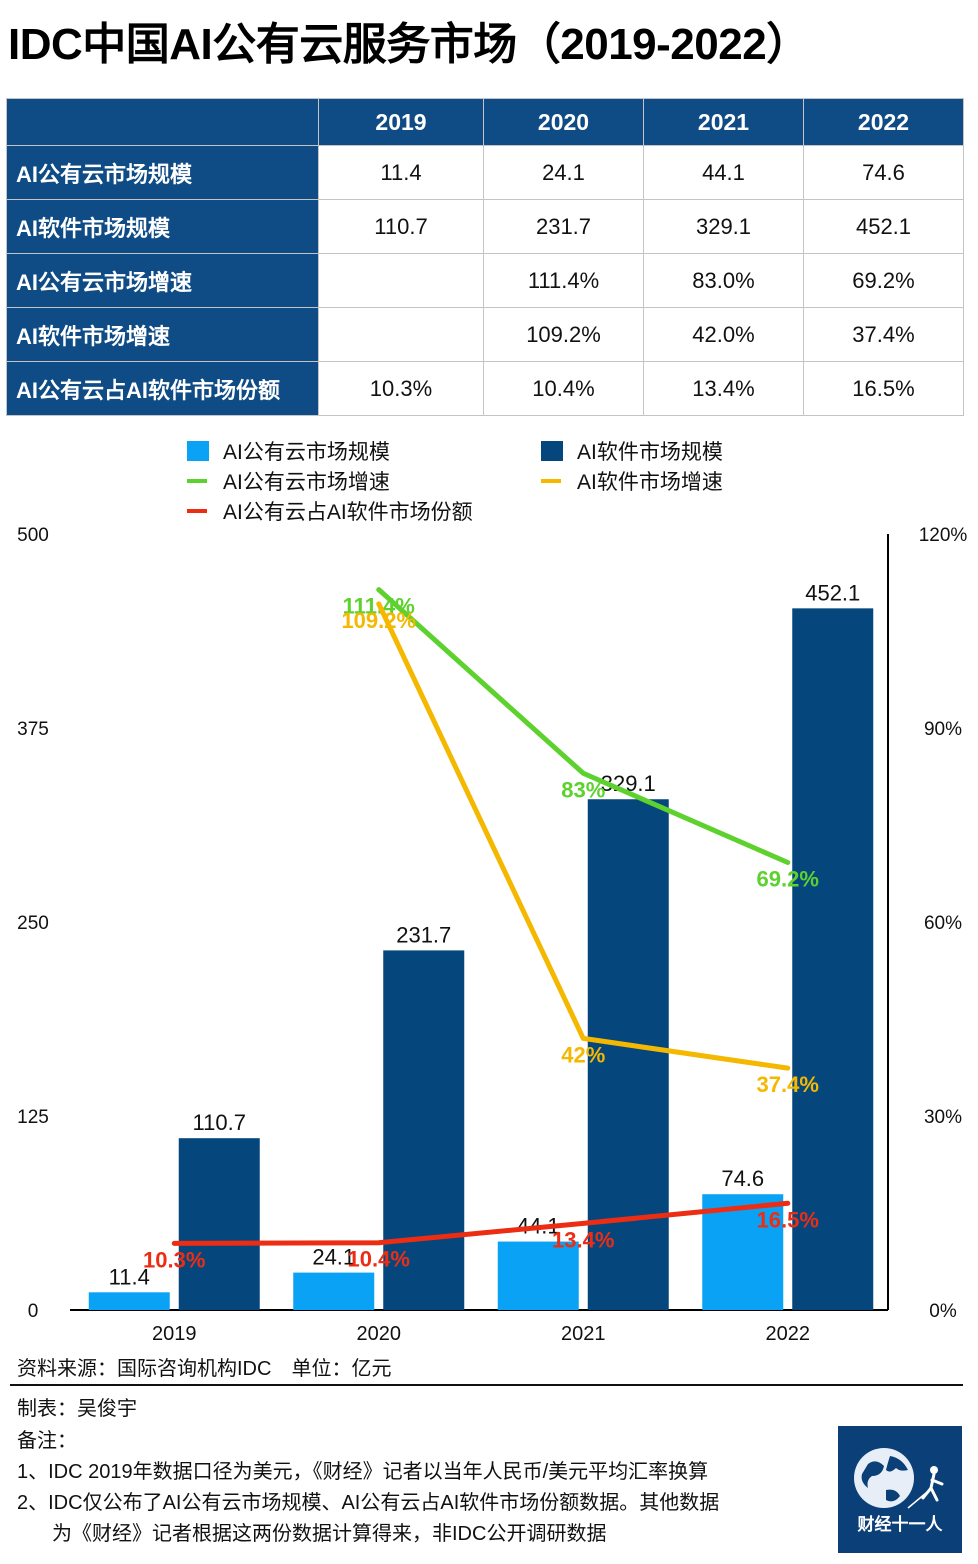 This screenshot has height=1564, width=978. What do you see at coordinates (723, 388) in the screenshot?
I see `table-cell: 13.4%` at bounding box center [723, 388].